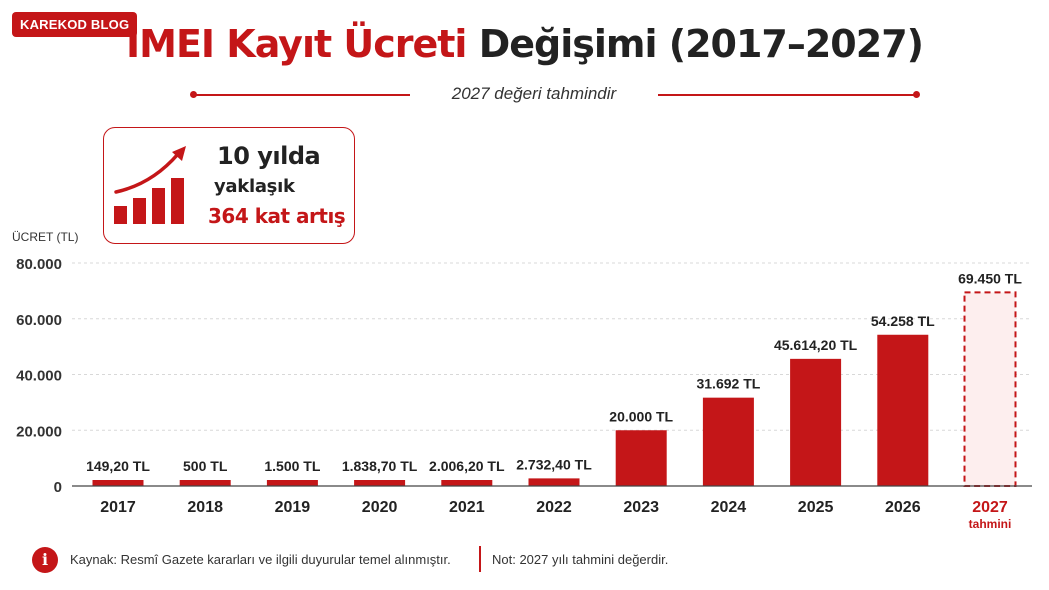 This screenshot has height=590, width=1049. What do you see at coordinates (39, 320) in the screenshot?
I see `y-tick-label: 60.000` at bounding box center [39, 320].